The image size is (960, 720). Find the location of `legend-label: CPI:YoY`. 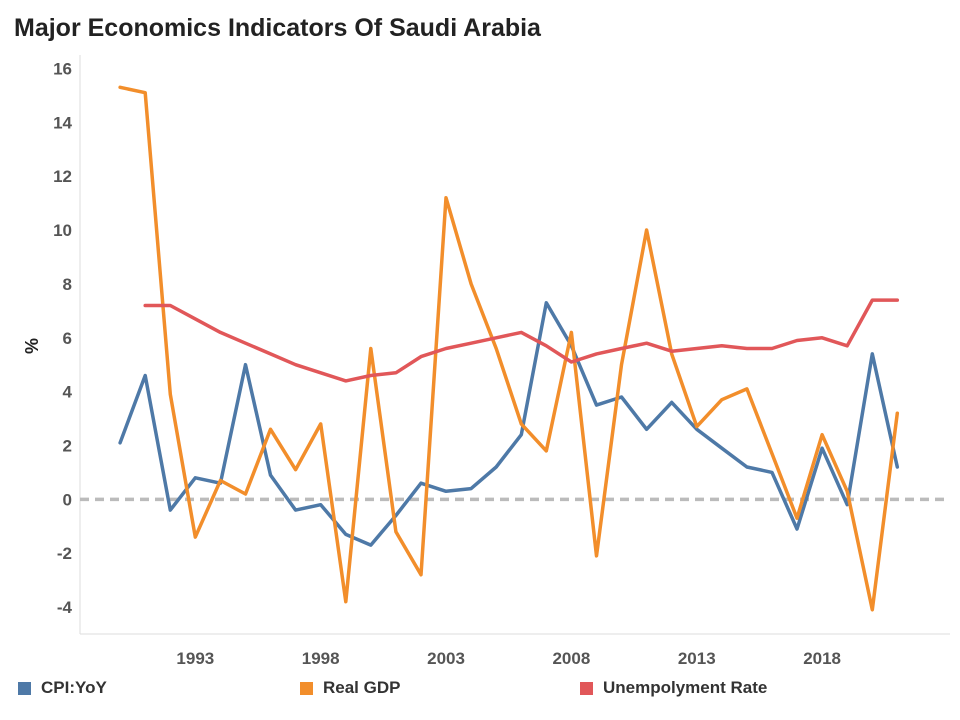

legend-label: CPI:YoY is located at coordinates (74, 687).